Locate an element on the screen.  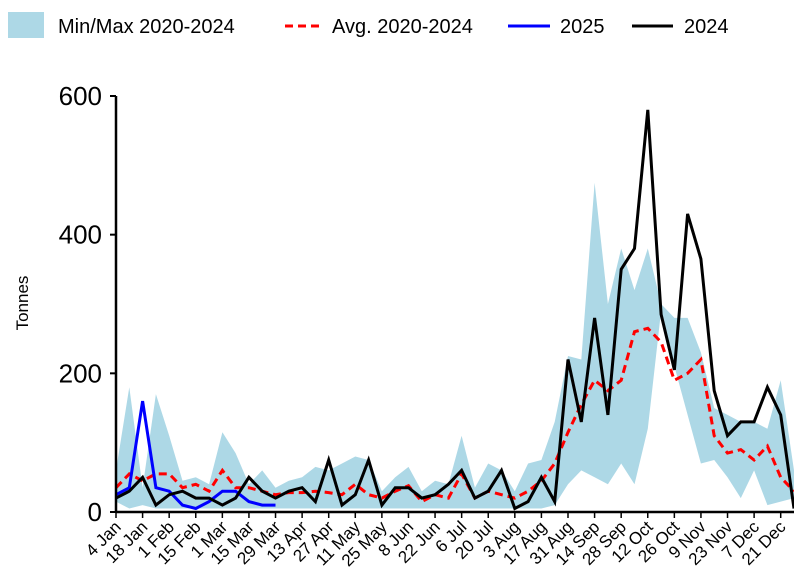
y-tick-label: 200 is located at coordinates (80, 373).